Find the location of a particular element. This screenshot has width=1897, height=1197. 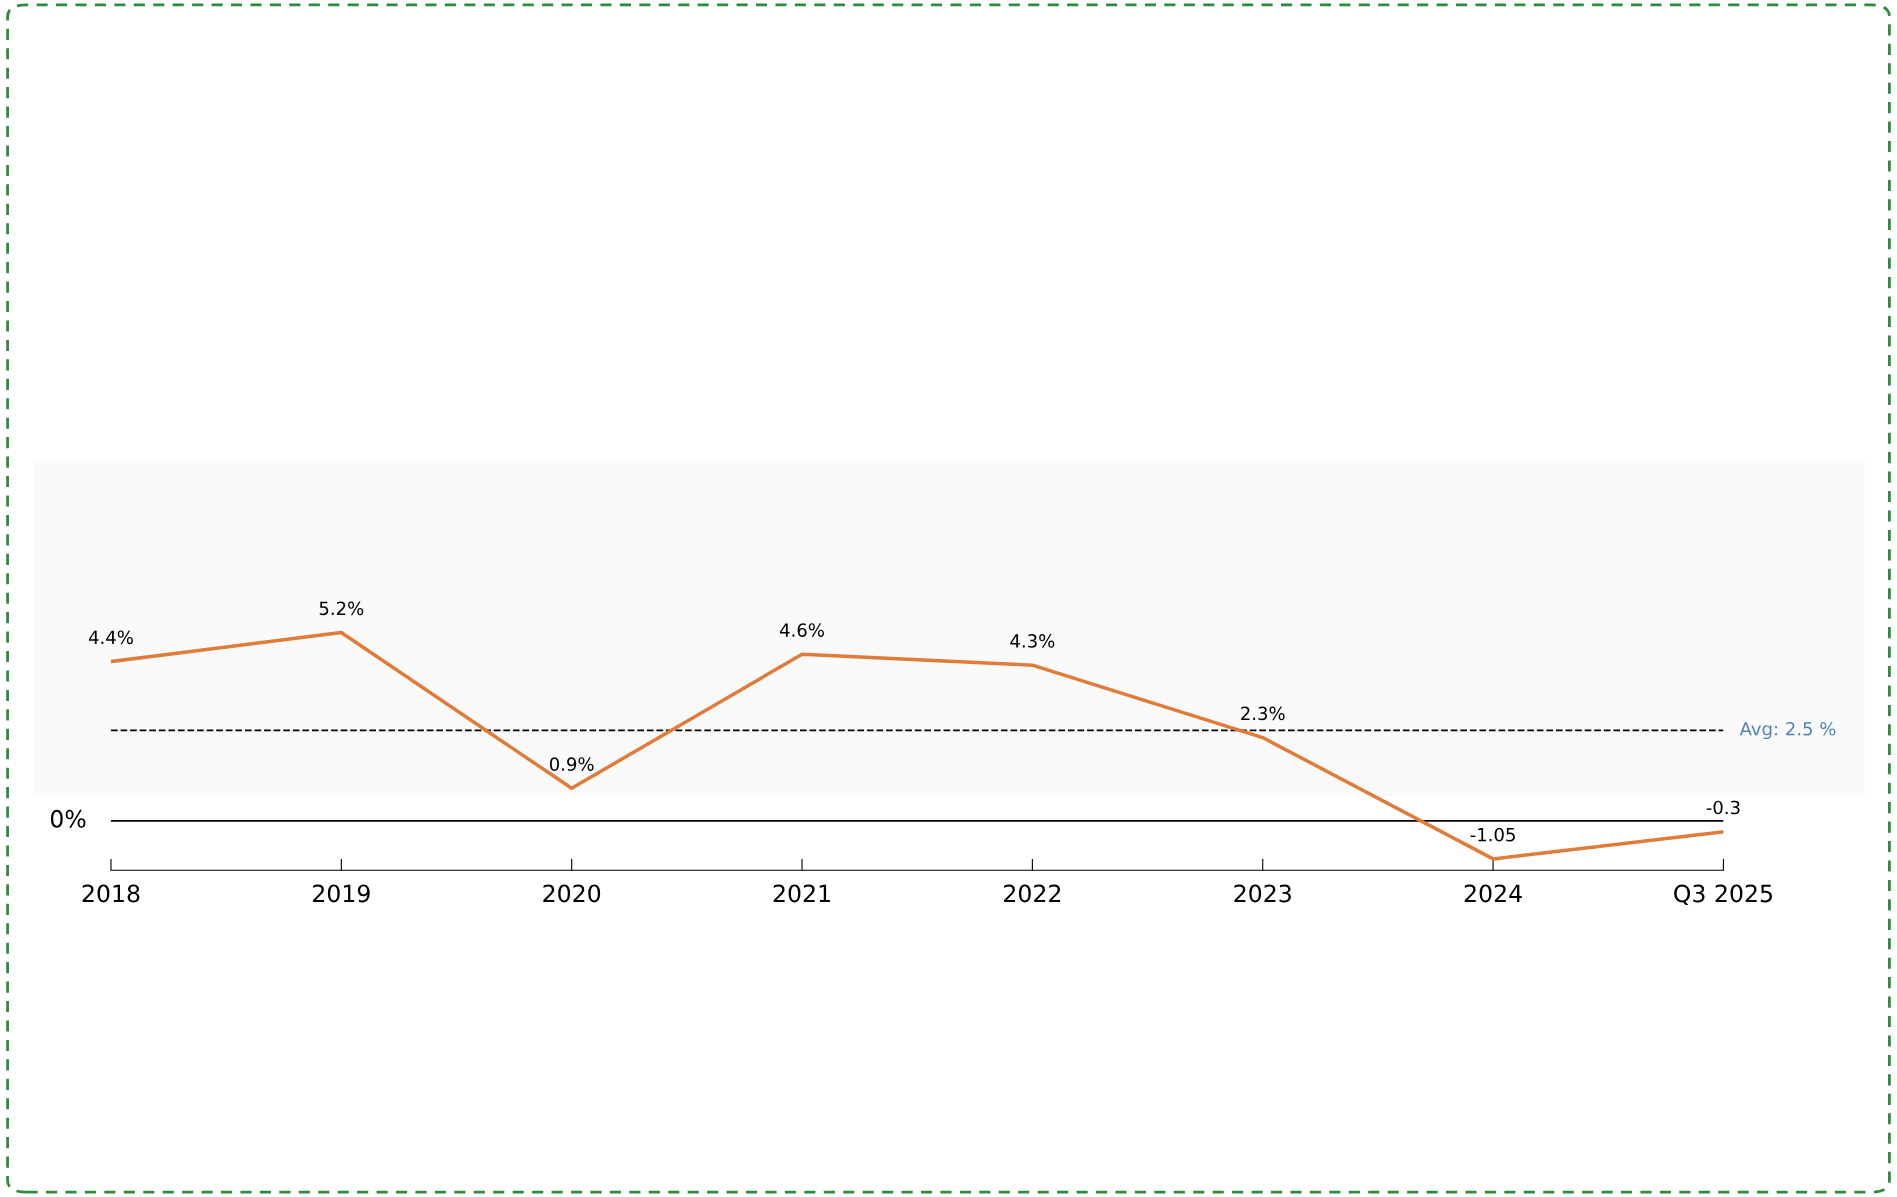

text: 0% is located at coordinates (68, 818).